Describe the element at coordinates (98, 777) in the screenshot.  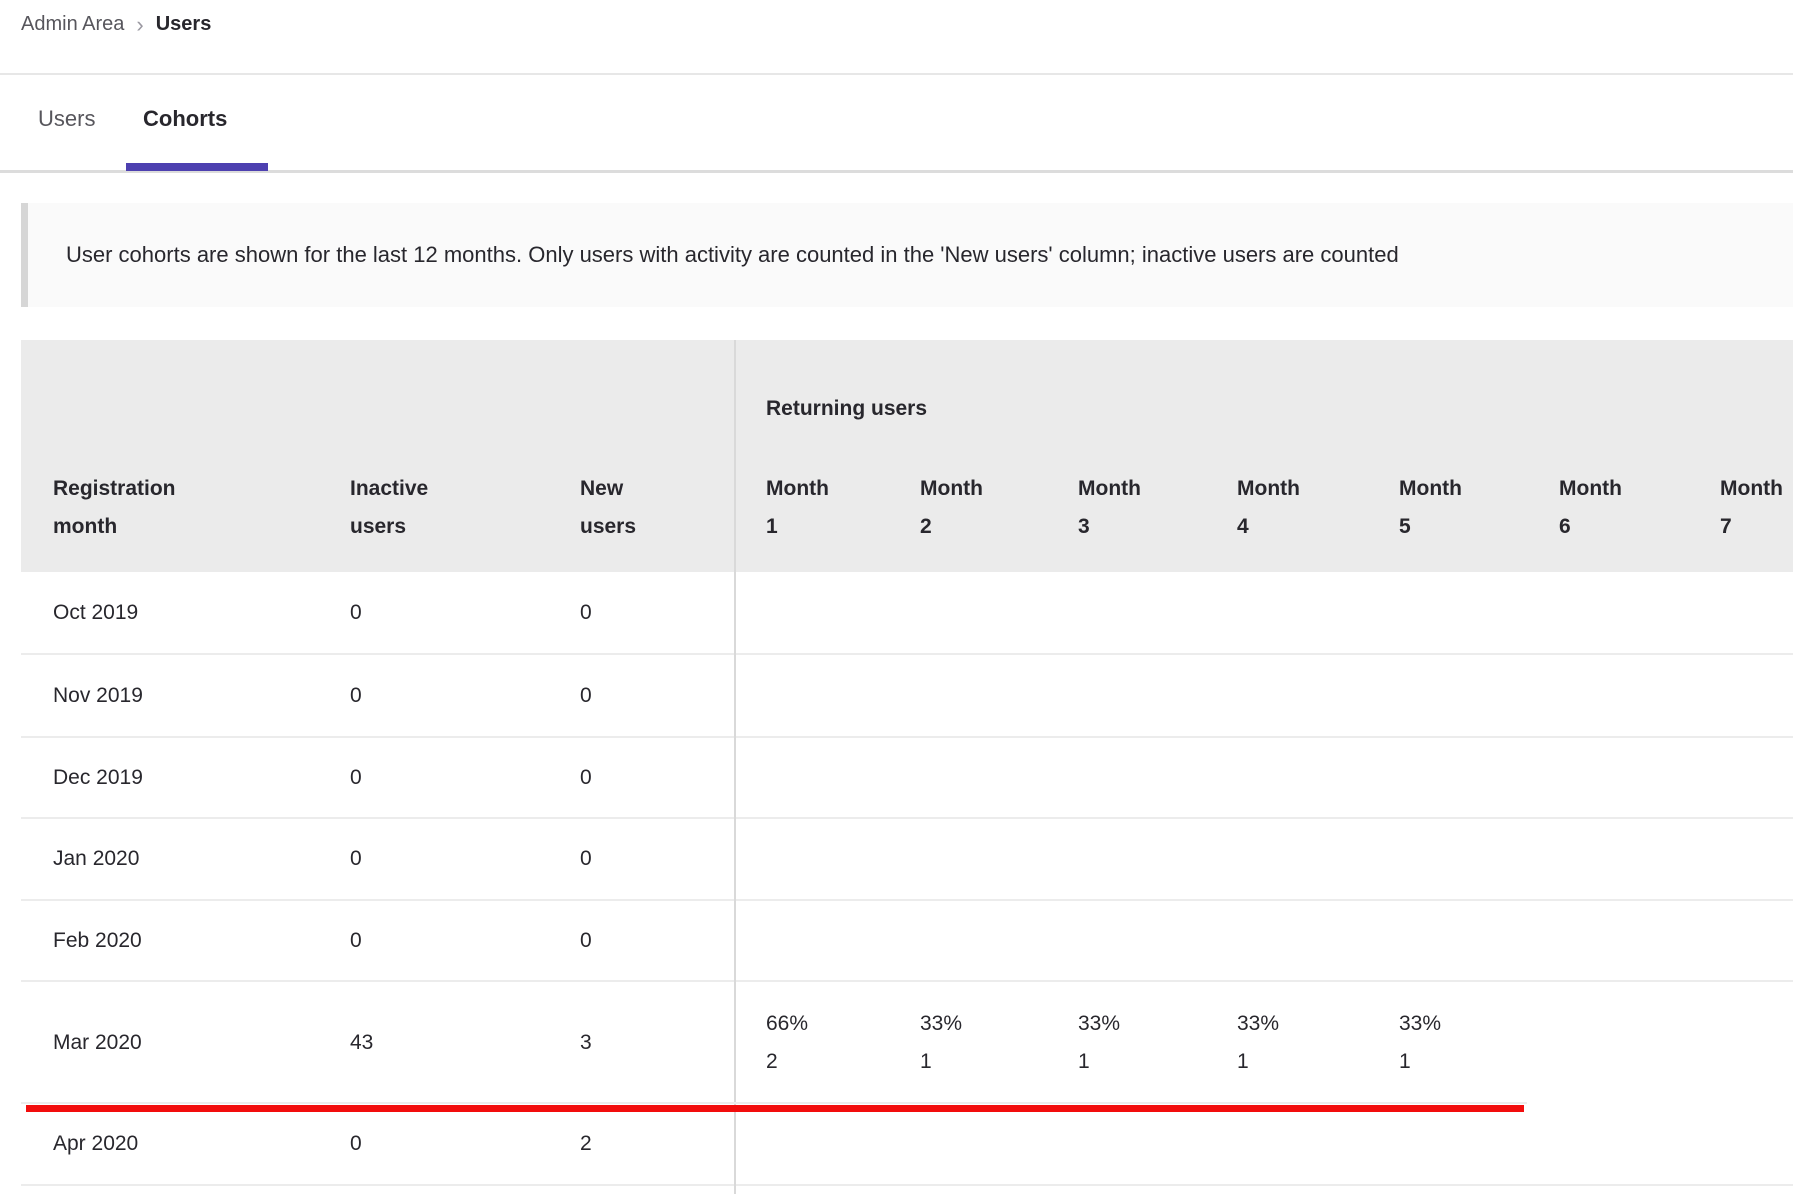
I see `registration-month-cell: Dec 2019` at that location.